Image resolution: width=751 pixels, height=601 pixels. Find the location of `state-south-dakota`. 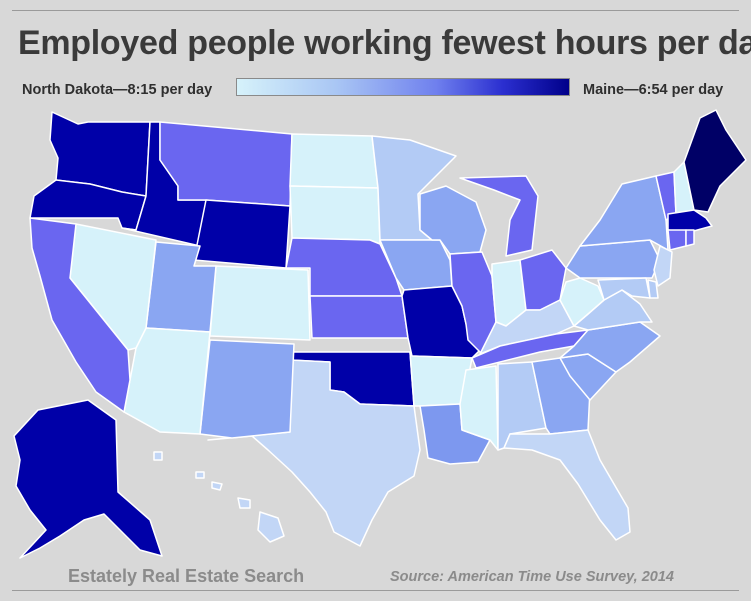

state-south-dakota is located at coordinates (335, 215).